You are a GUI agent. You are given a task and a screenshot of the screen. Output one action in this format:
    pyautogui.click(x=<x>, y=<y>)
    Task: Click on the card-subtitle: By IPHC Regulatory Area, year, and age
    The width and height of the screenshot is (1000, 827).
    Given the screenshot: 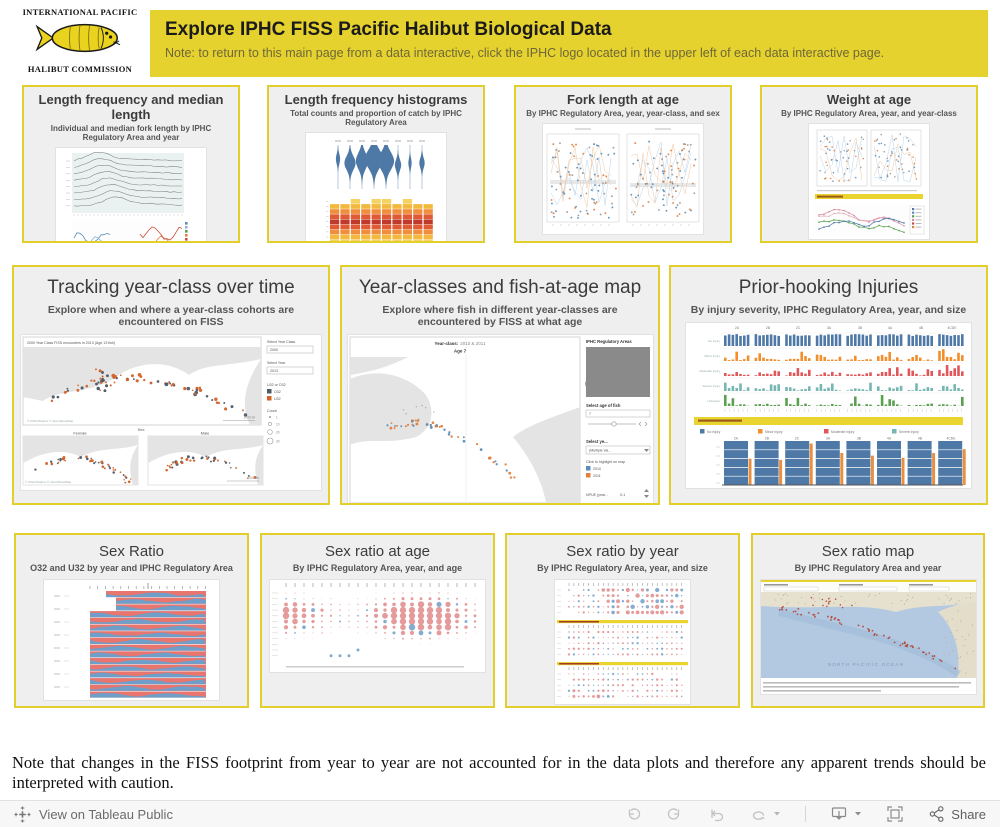 What is the action you would take?
    pyautogui.click(x=377, y=568)
    